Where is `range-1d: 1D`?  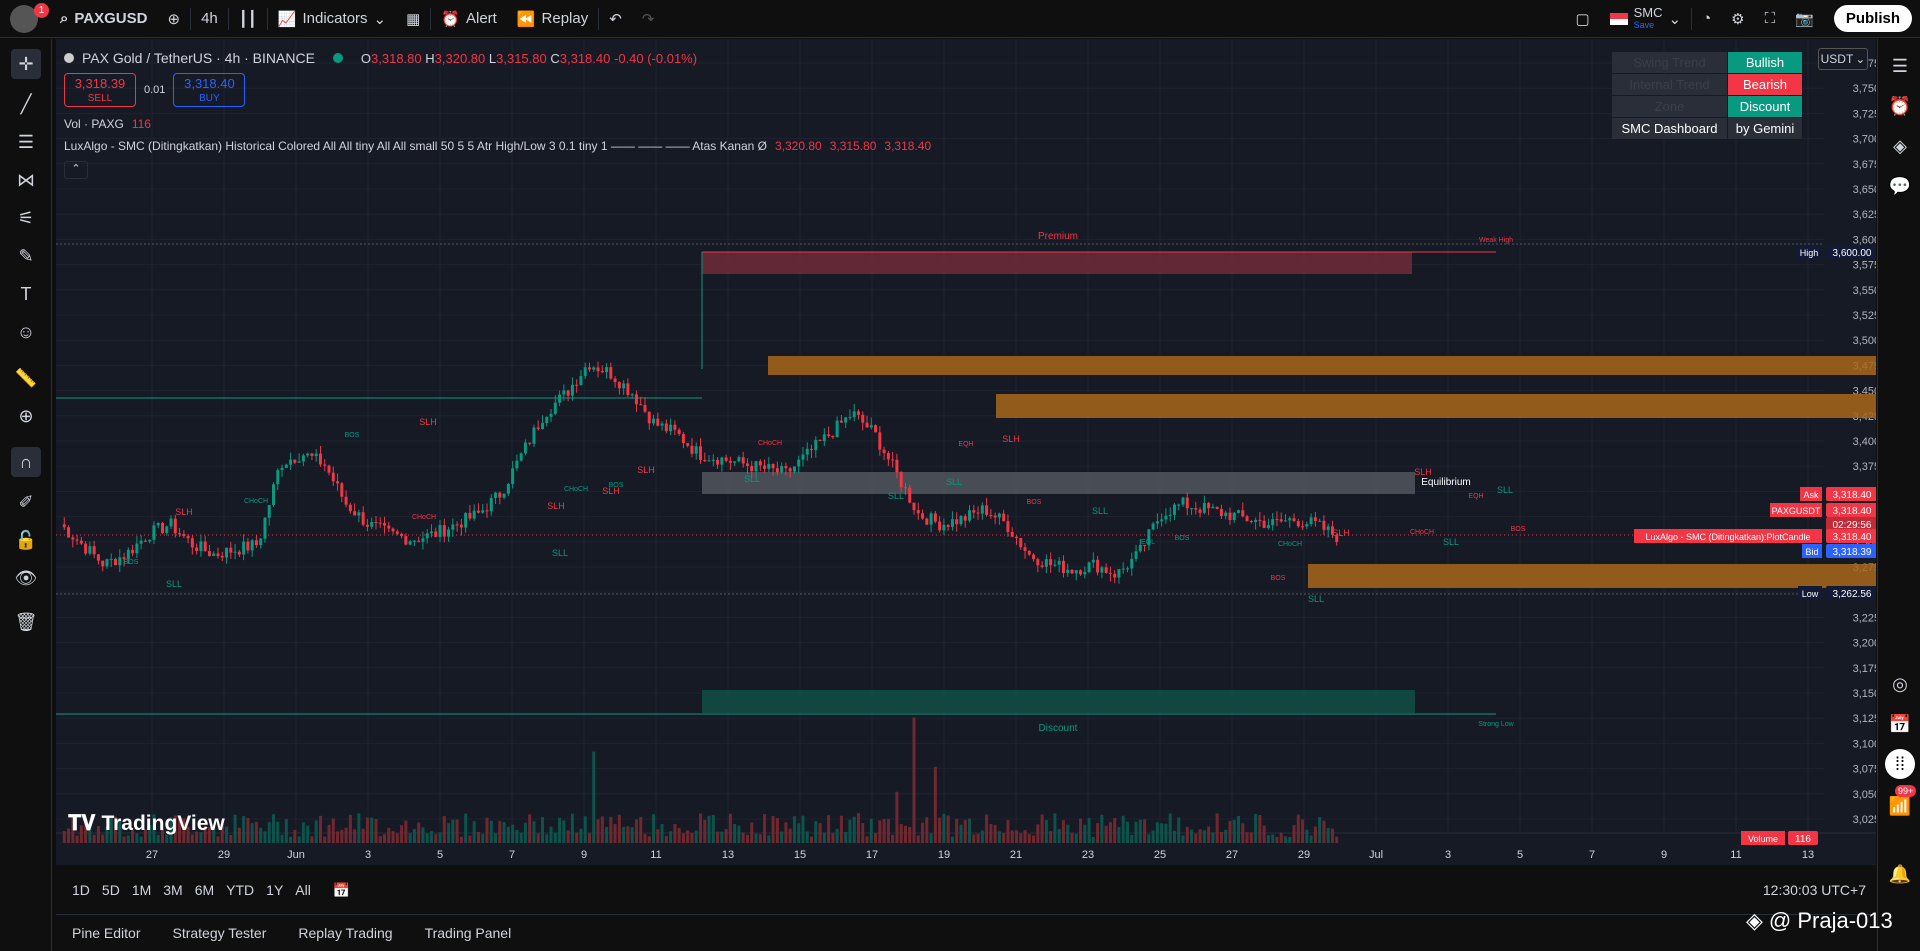 range-1d: 1D is located at coordinates (81, 890).